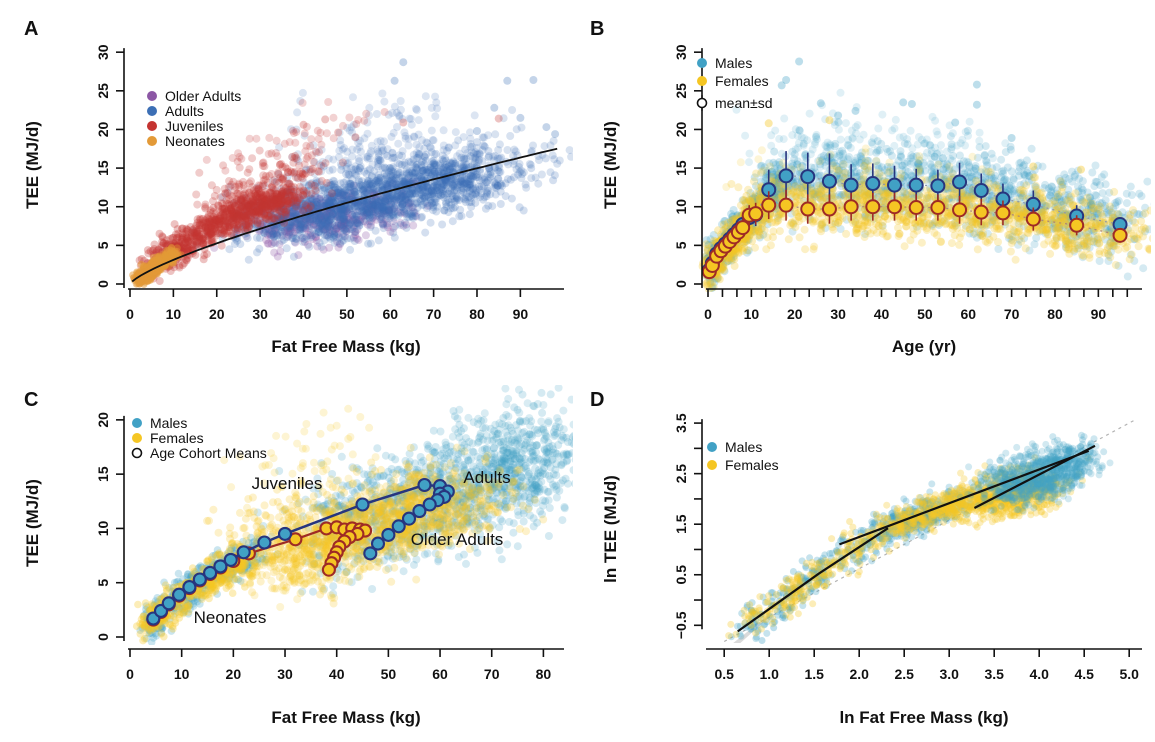 This screenshot has height=742, width=1155. Describe the element at coordinates (152, 111) in the screenshot. I see `adults-legend-dot` at that location.